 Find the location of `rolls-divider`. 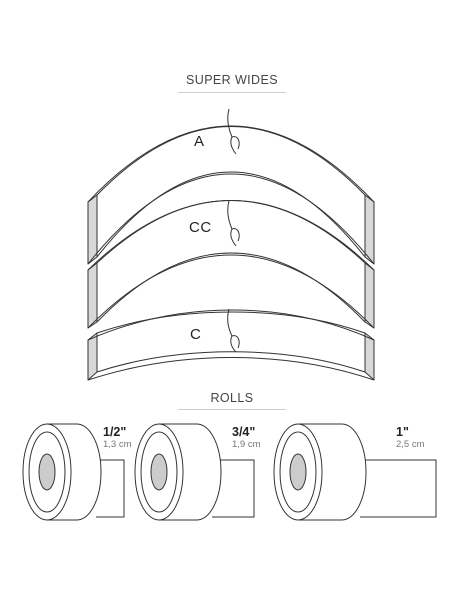

rolls-divider is located at coordinates (232, 409).